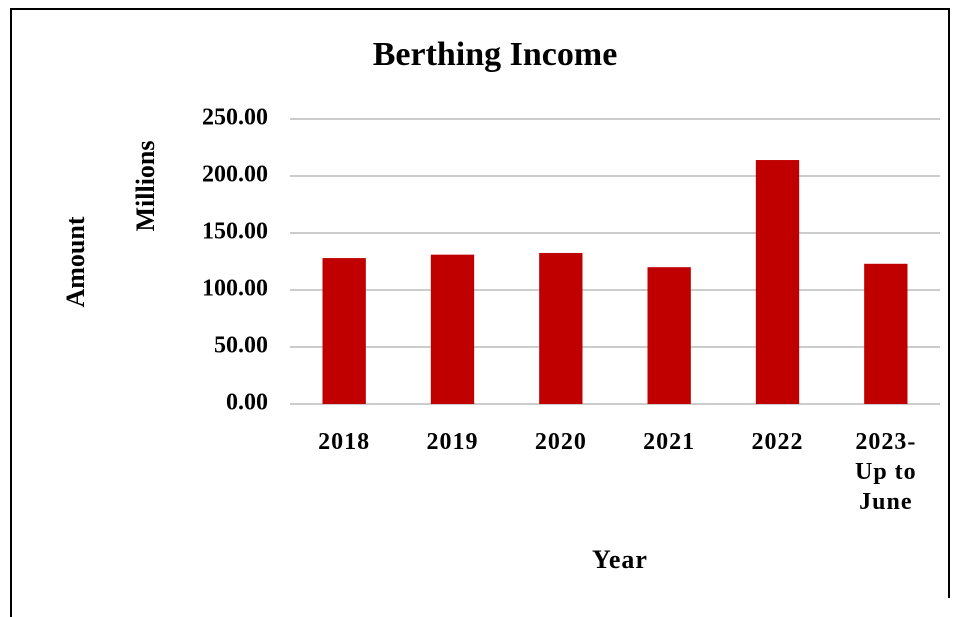  I want to click on y-tick-label: 200.00, so click(235, 175).